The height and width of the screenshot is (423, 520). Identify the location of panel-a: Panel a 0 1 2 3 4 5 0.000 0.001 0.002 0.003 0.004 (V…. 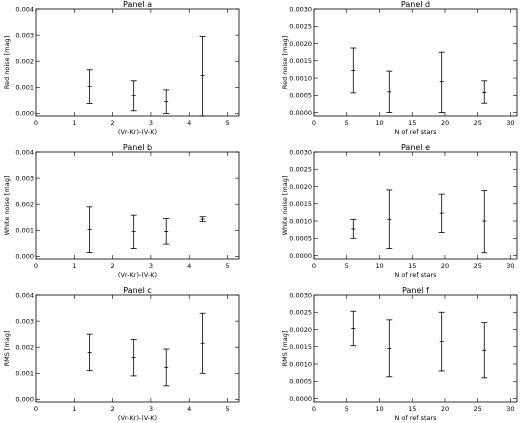
(121, 68).